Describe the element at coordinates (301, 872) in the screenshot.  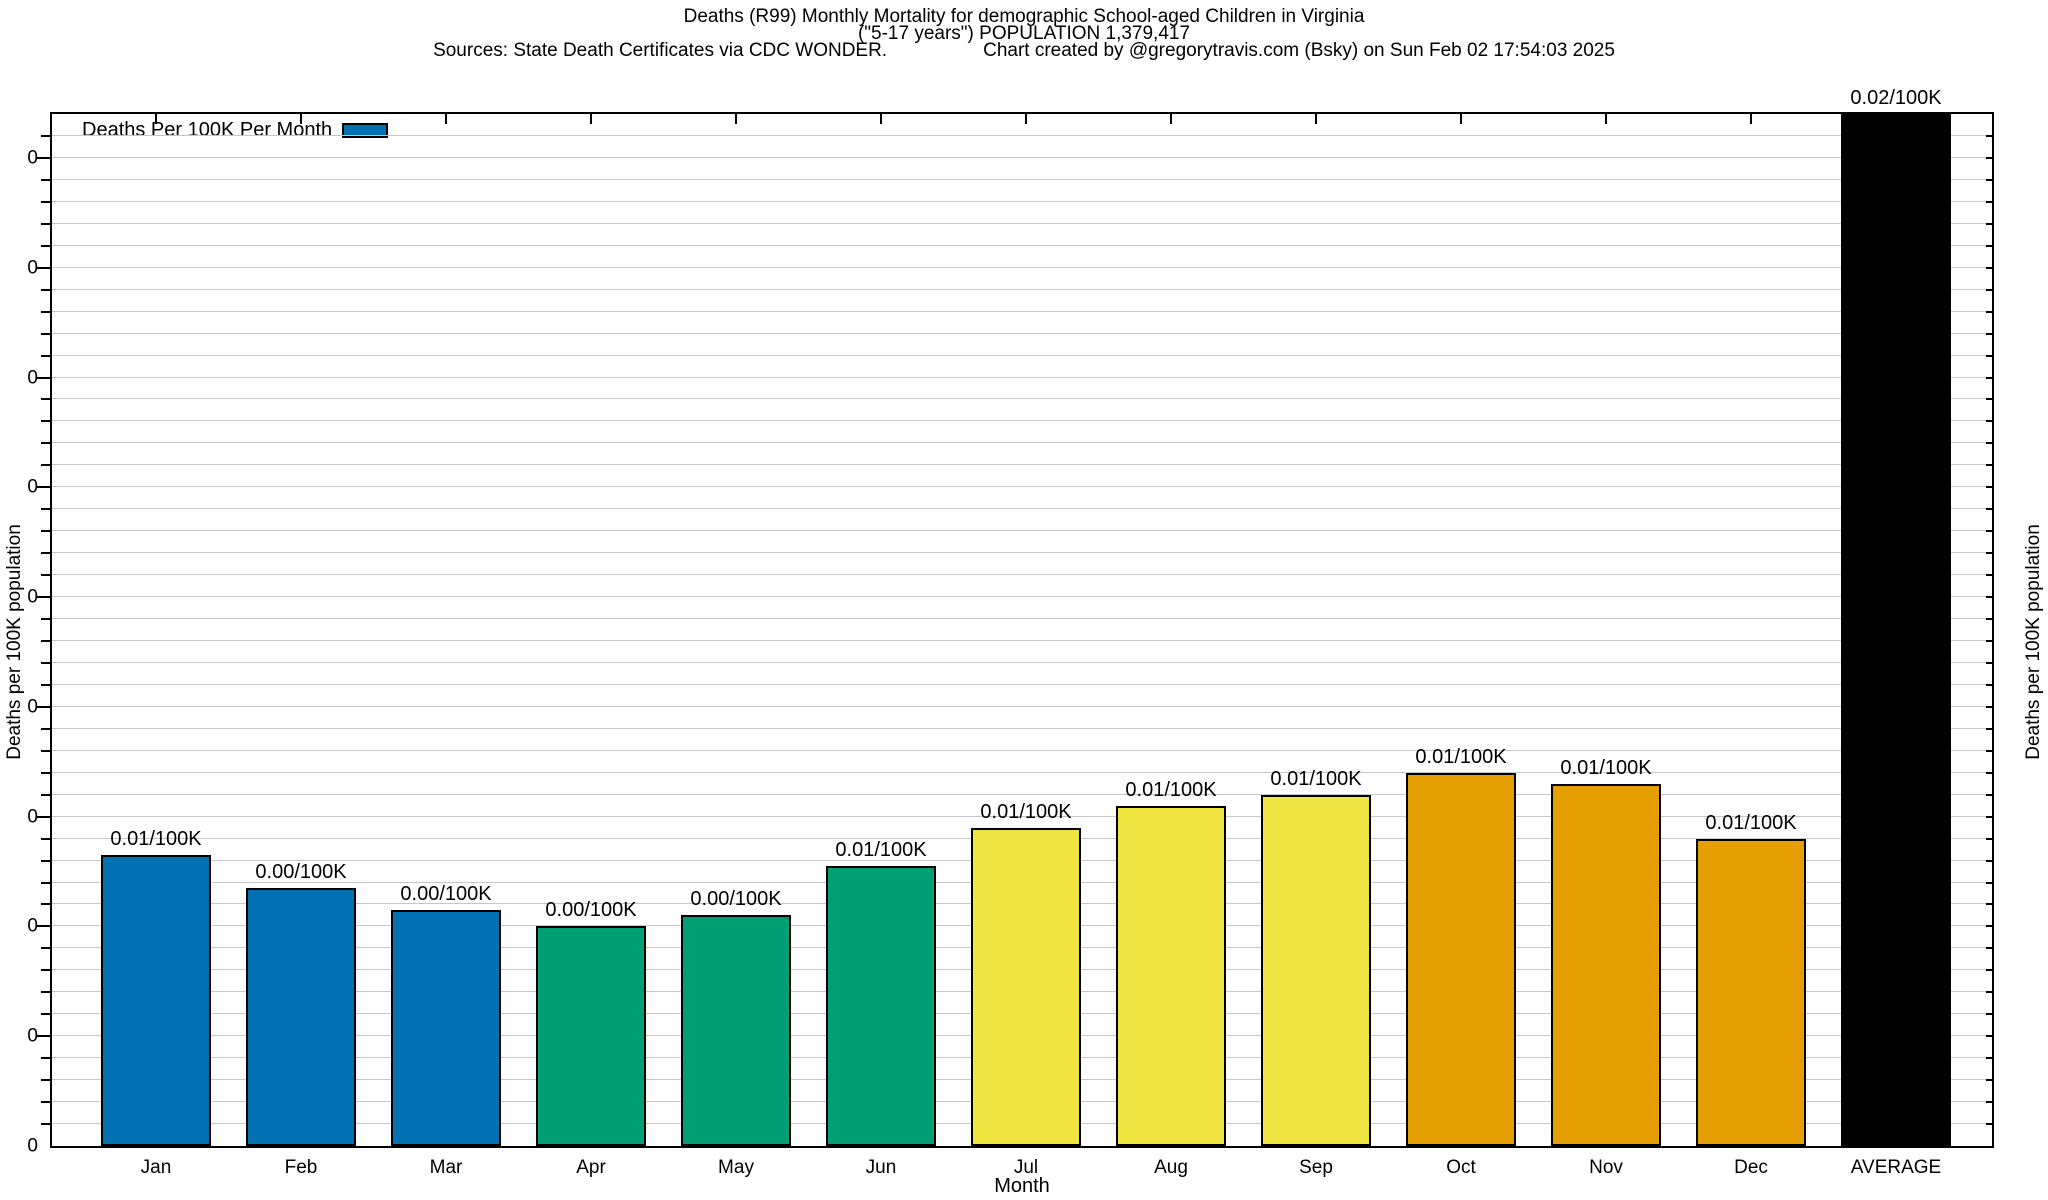
I see `bar-value-label: 0.00/100K` at that location.